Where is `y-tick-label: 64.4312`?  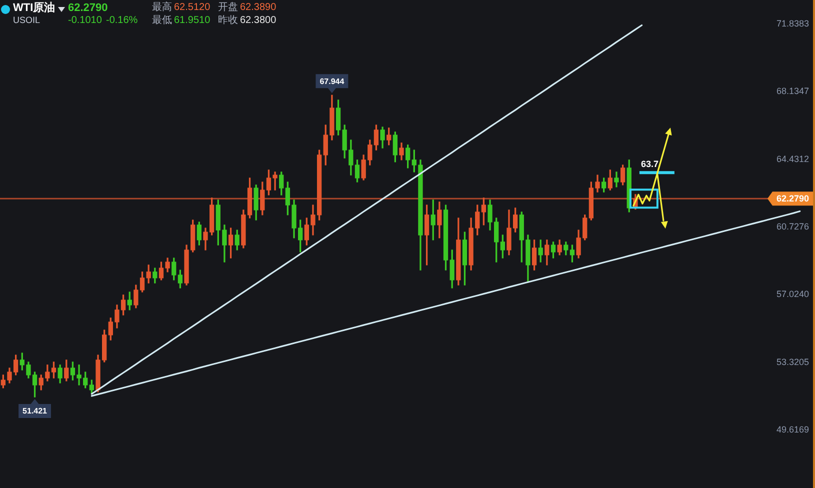
y-tick-label: 64.4312 is located at coordinates (792, 159).